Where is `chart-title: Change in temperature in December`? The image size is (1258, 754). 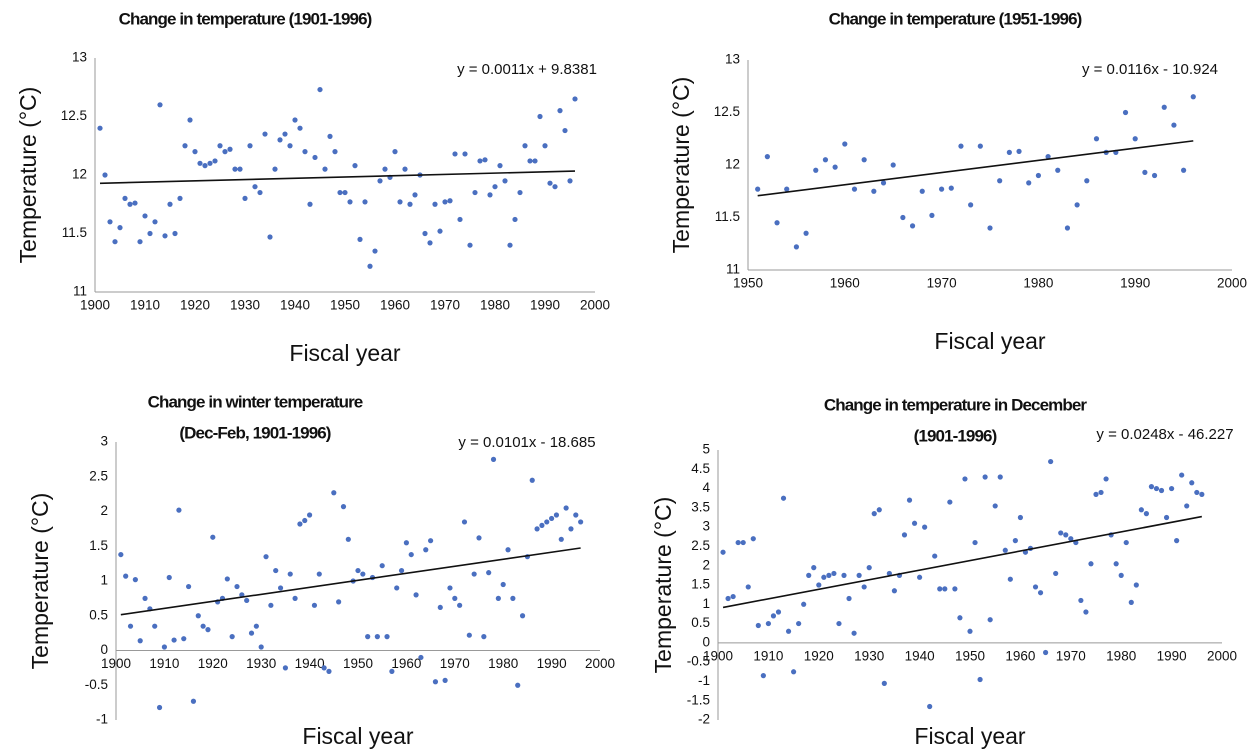 chart-title: Change in temperature in December is located at coordinates (955, 404).